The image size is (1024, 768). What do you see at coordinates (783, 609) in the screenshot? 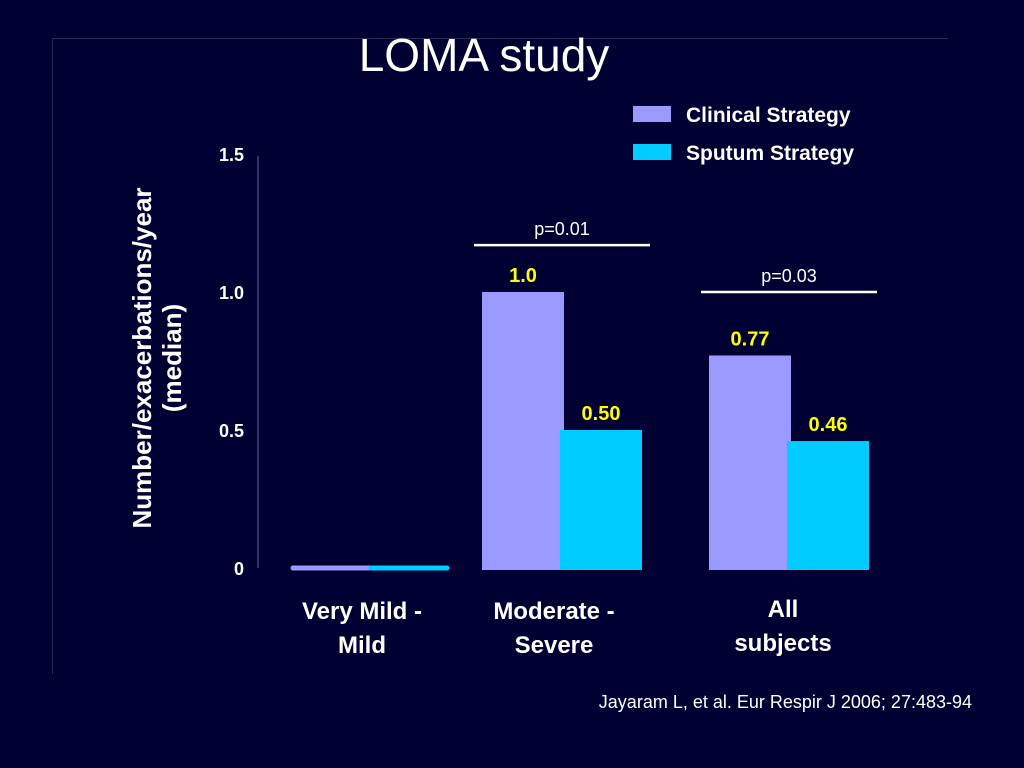
I see `category-label: All` at bounding box center [783, 609].